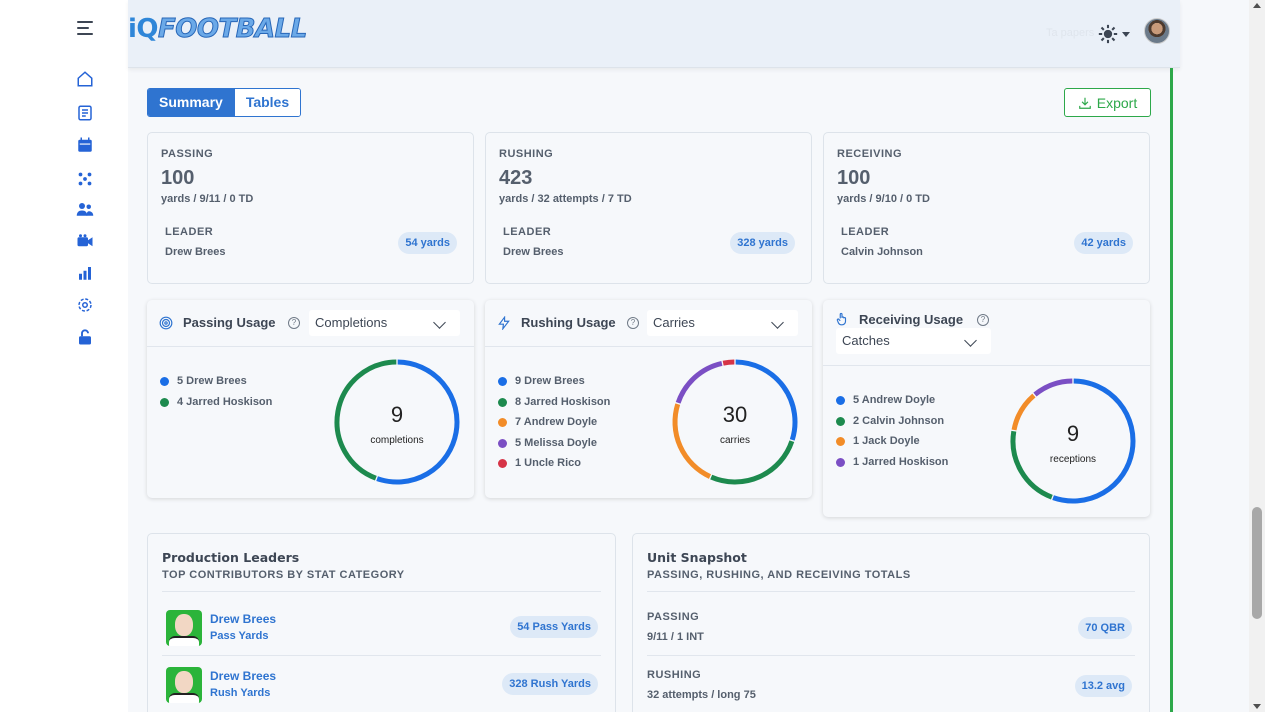  What do you see at coordinates (85, 79) in the screenshot?
I see `home-icon` at bounding box center [85, 79].